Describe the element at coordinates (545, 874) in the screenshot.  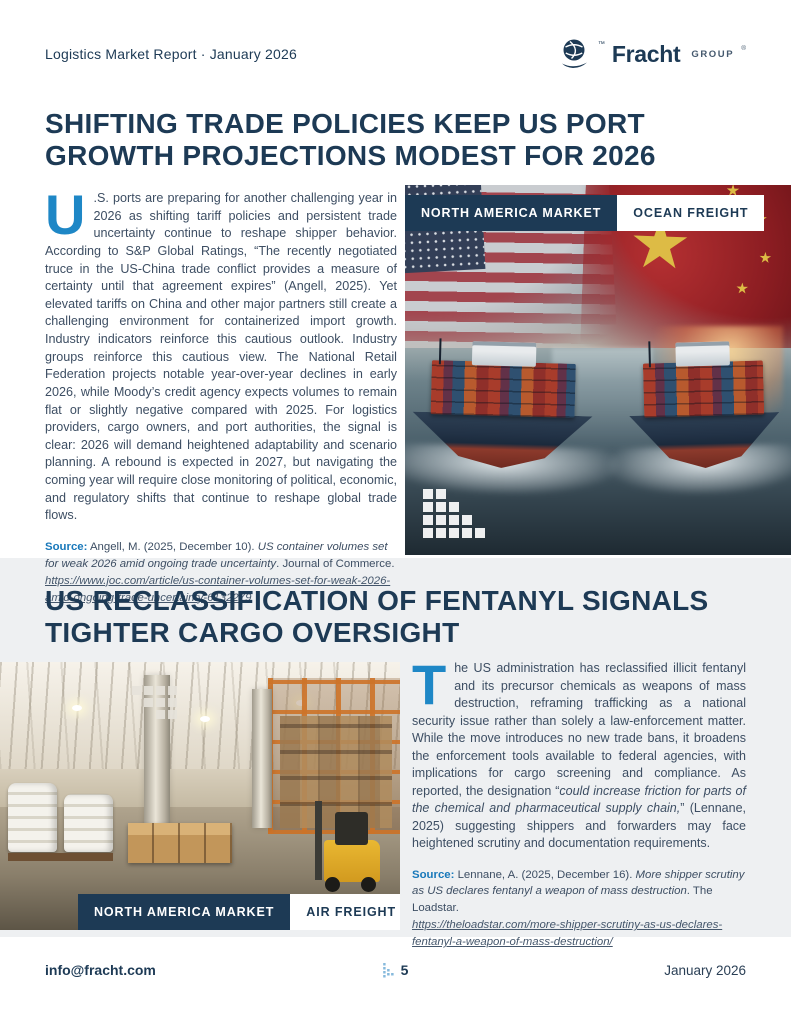
I see `source-citation: Lennane, A. (2025, December 16).` at that location.